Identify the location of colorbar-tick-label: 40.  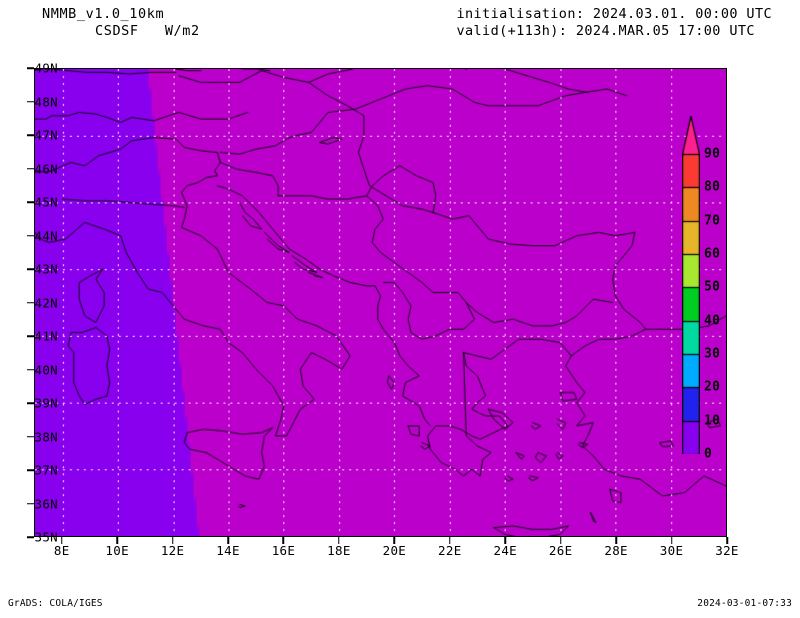
(712, 321).